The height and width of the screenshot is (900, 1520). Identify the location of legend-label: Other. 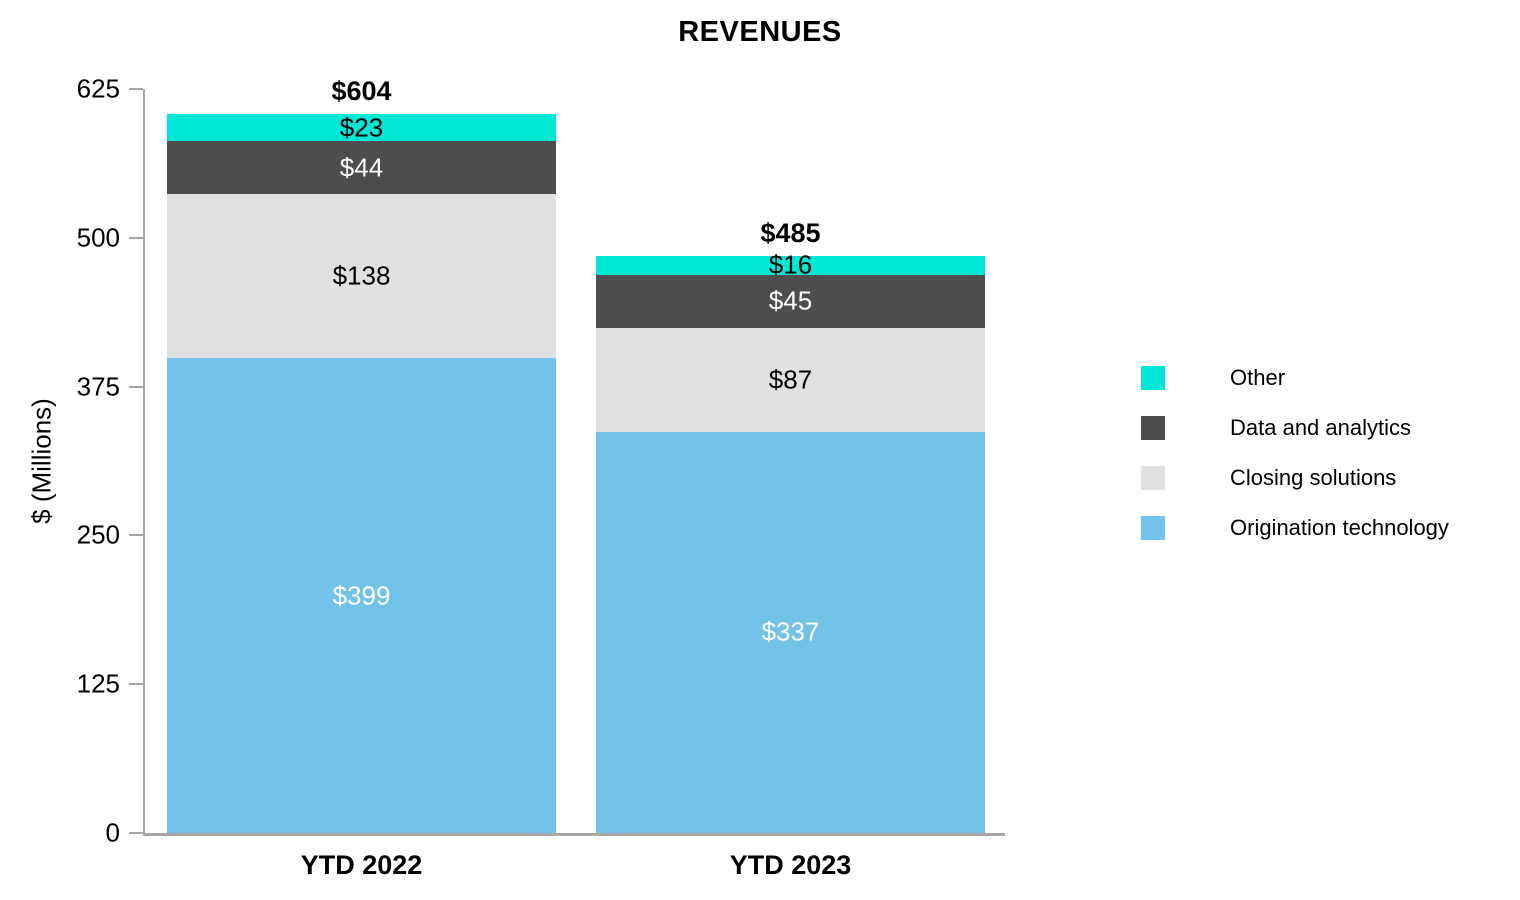
(1258, 377).